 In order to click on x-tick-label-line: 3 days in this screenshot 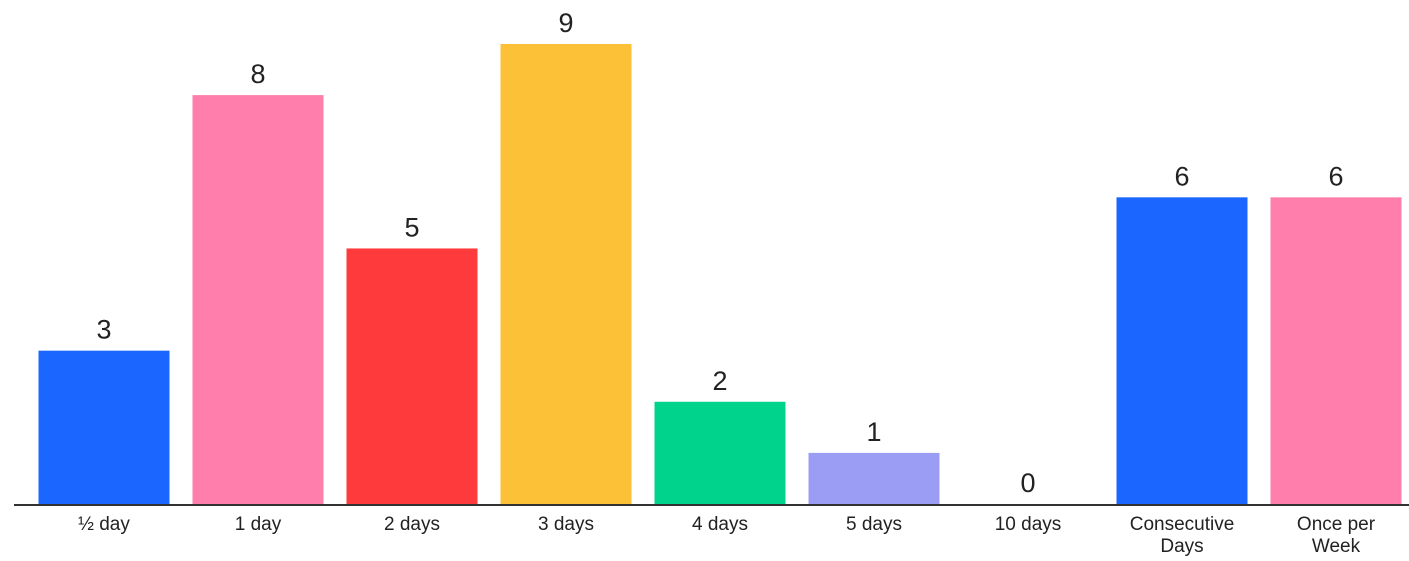, I will do `click(566, 524)`.